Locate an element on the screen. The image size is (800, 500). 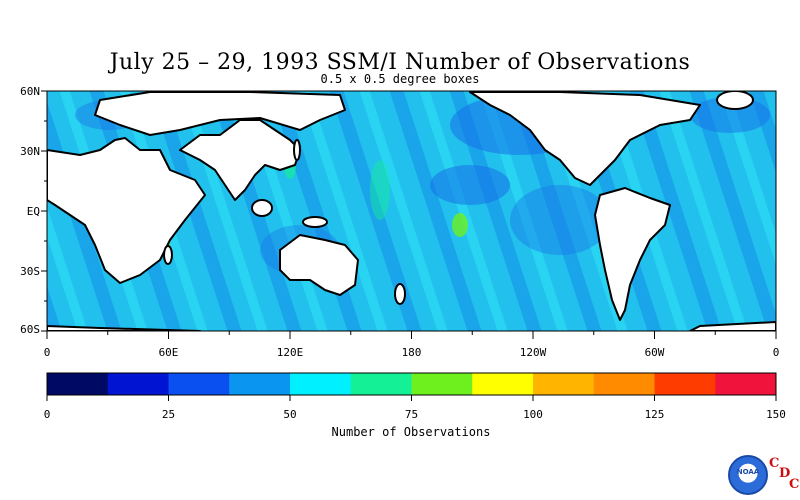
noaa-logo: NOAA is located at coordinates (748, 475).